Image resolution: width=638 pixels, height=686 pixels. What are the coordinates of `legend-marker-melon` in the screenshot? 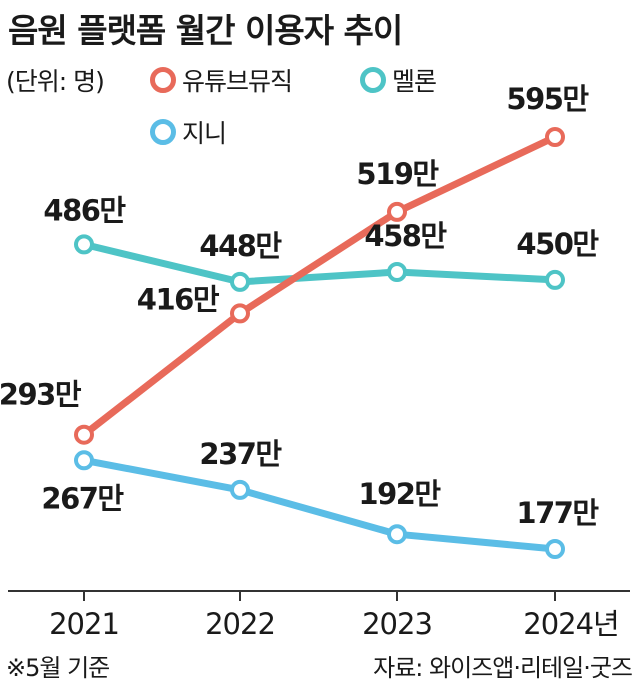 It's located at (373, 80).